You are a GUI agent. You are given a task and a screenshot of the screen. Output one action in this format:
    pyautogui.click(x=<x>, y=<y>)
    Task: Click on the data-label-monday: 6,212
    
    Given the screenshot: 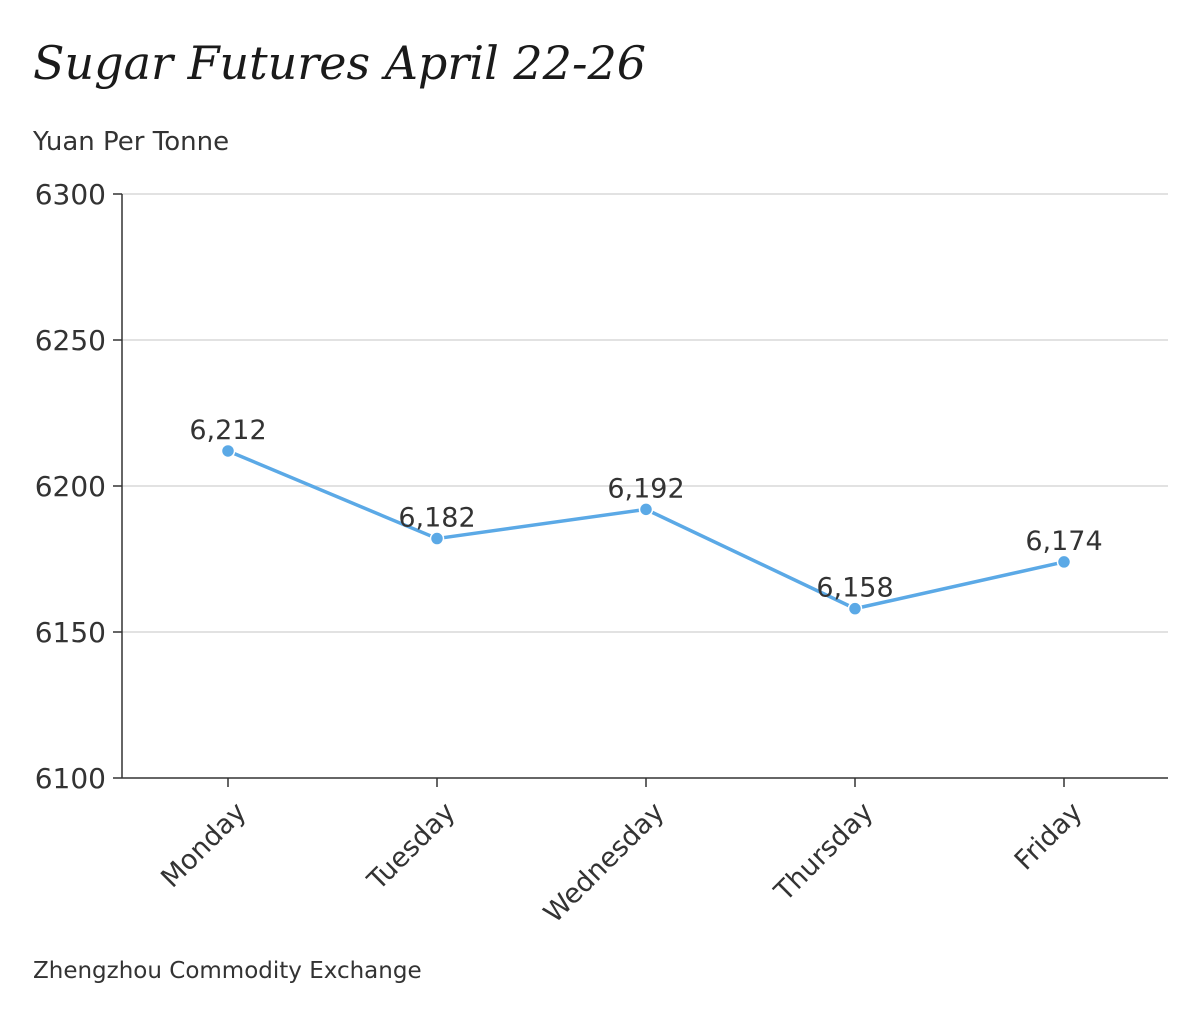 What is the action you would take?
    pyautogui.click(x=227, y=430)
    